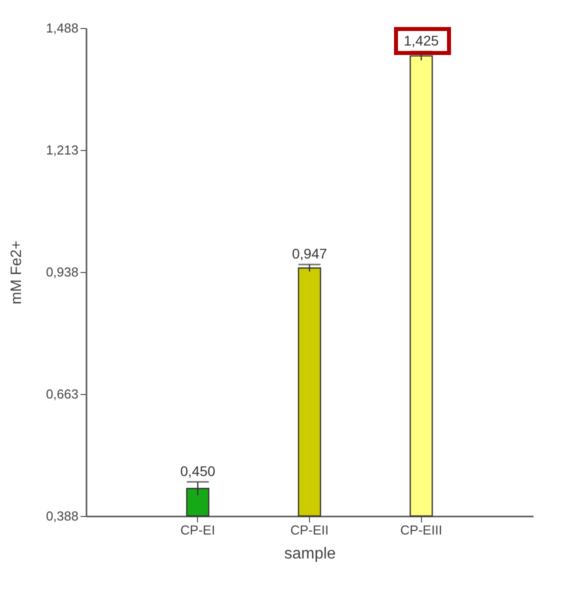  I want to click on y-axis-title: mM Fe2+, so click(16, 272).